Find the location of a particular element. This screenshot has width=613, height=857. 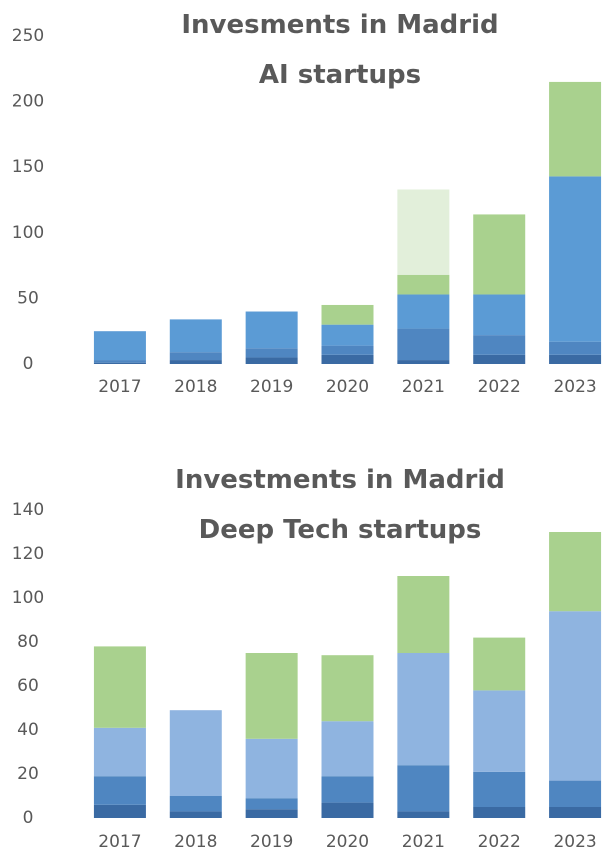

y-tick-label: 140 is located at coordinates (28, 510).